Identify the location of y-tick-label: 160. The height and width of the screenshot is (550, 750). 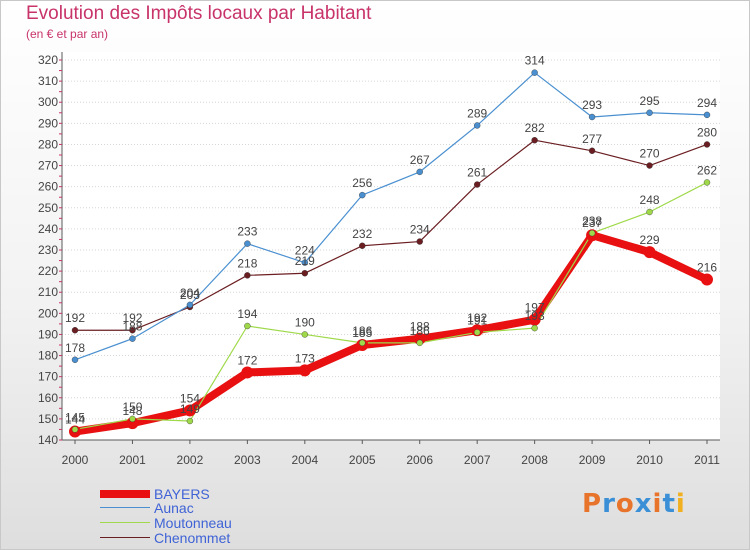
(48, 398).